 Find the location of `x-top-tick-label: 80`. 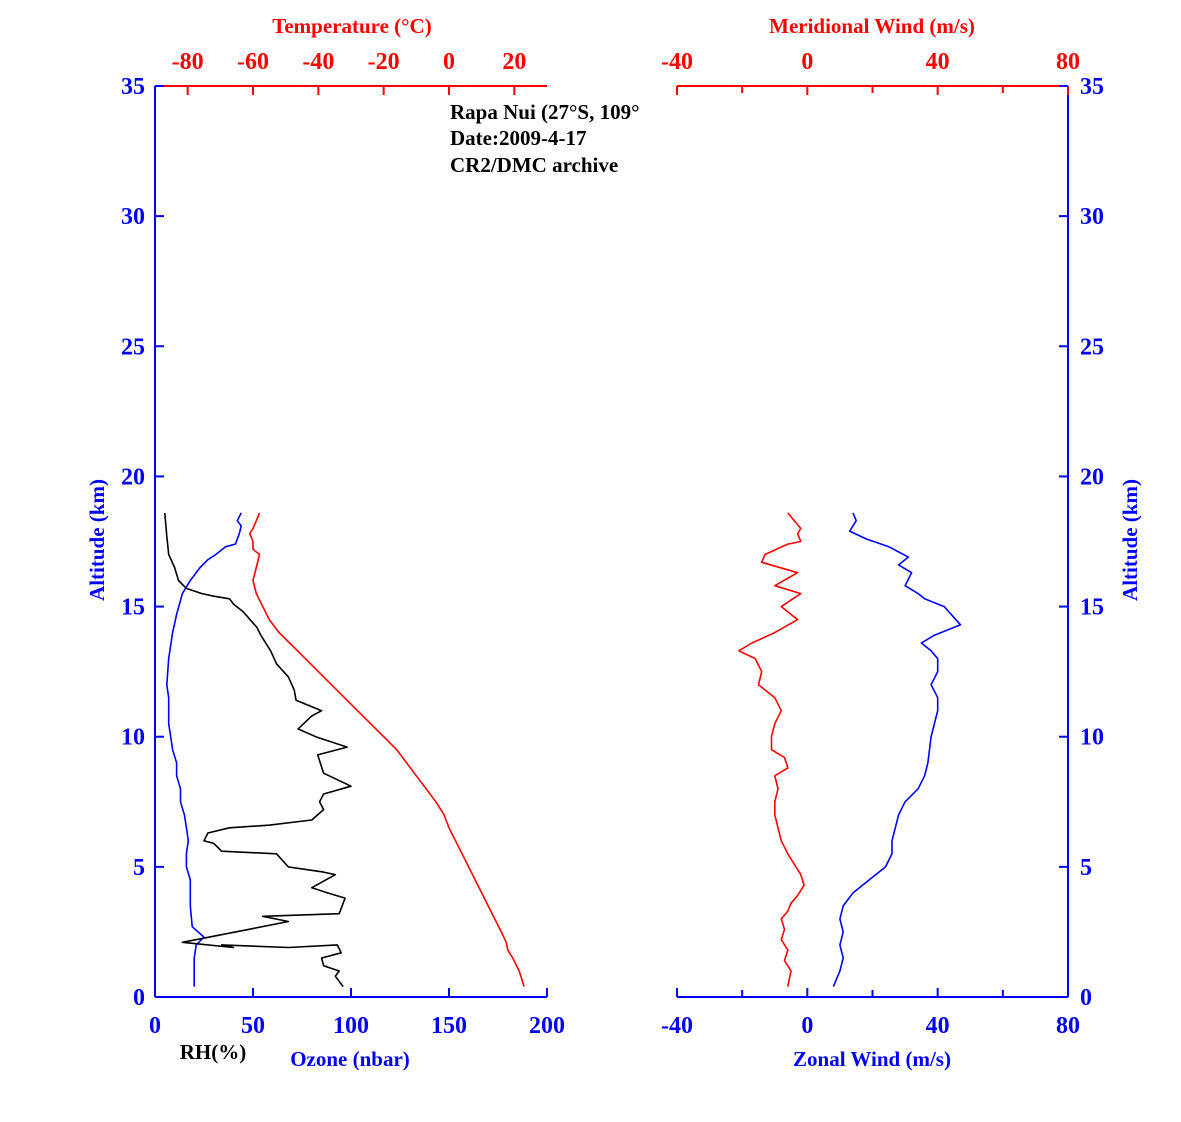

x-top-tick-label: 80 is located at coordinates (1068, 62).